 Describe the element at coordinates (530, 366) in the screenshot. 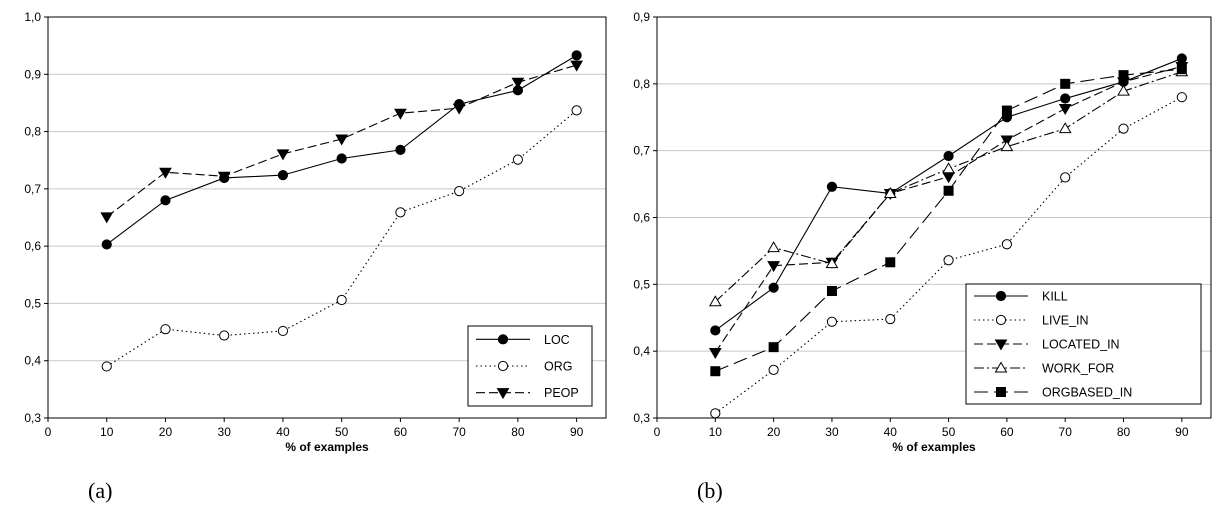

I see `legend: LOC ORG PEOP` at that location.